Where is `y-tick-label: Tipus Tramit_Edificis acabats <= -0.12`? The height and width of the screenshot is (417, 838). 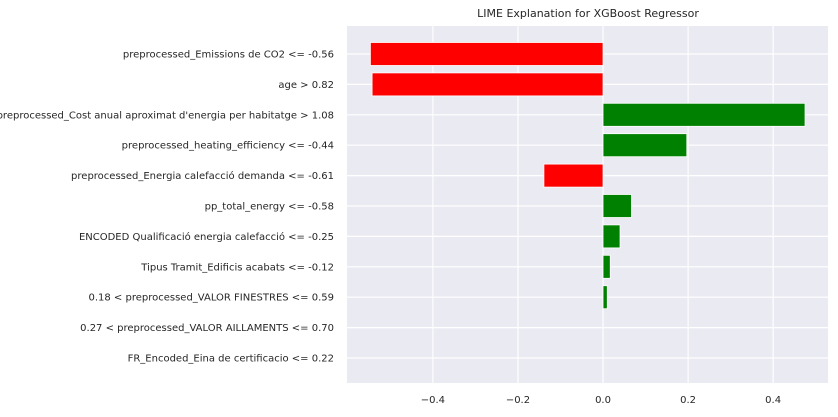
y-tick-label: Tipus Tramit_Edificis acabats <= -0.12 is located at coordinates (237, 267).